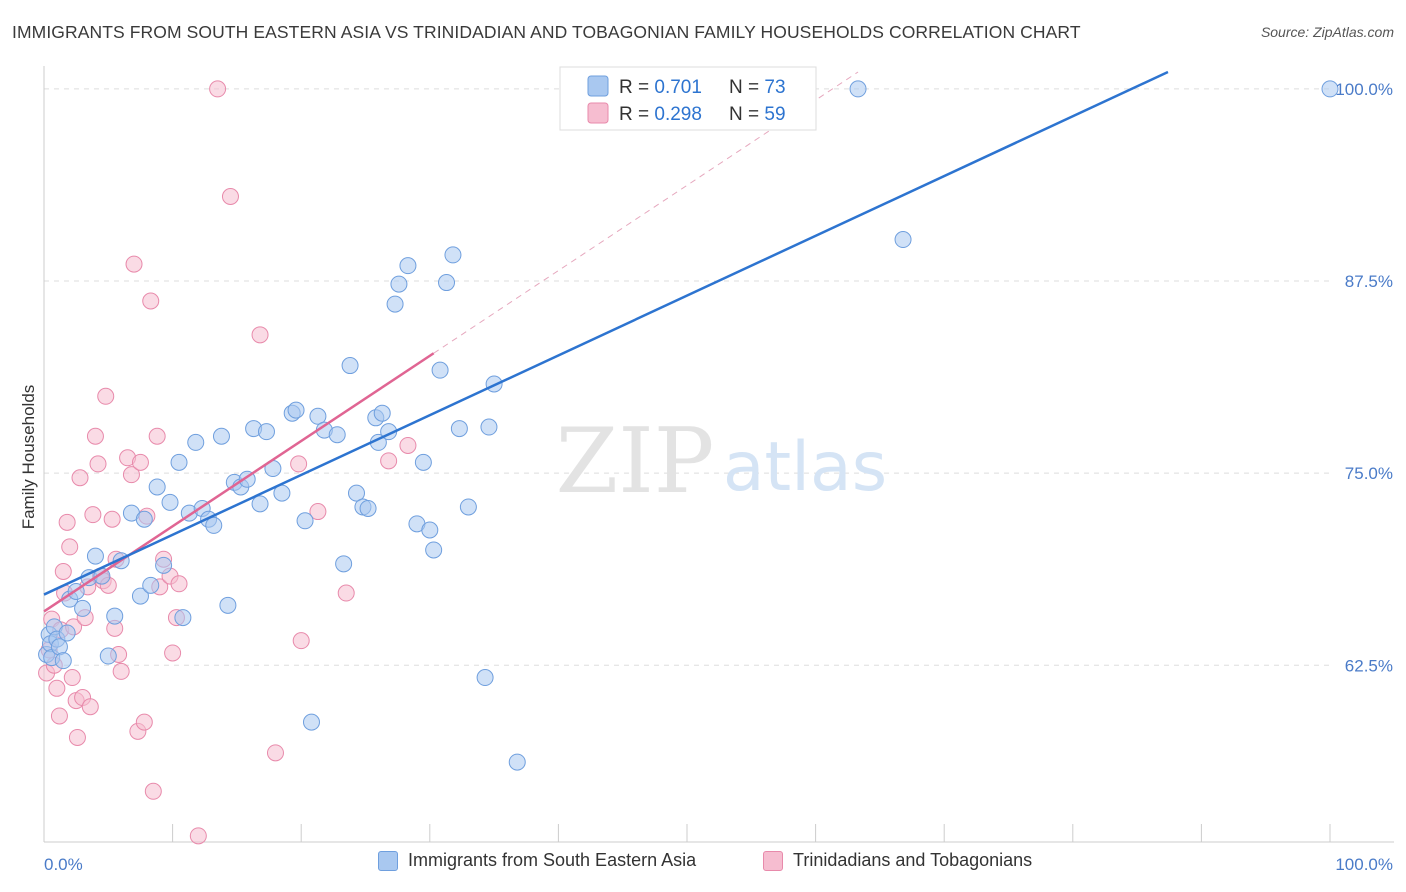 The width and height of the screenshot is (1406, 892). What do you see at coordinates (239, 482) in the screenshot?
I see `trend-line-trinidadians` at bounding box center [239, 482].